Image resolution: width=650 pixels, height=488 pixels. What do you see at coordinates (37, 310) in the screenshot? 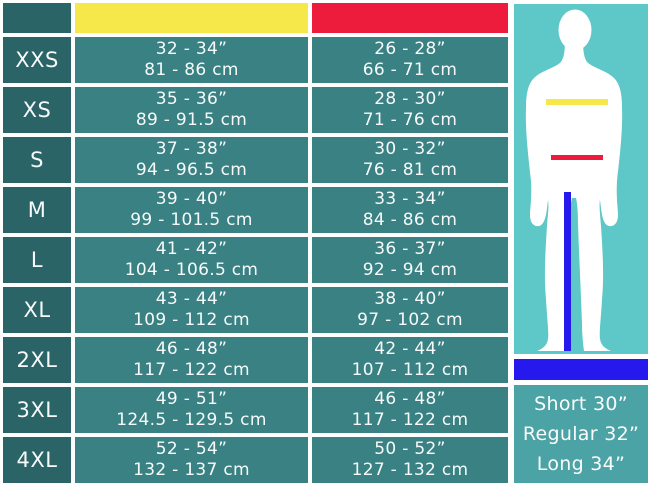
I see `size-label-XL: XL` at bounding box center [37, 310].